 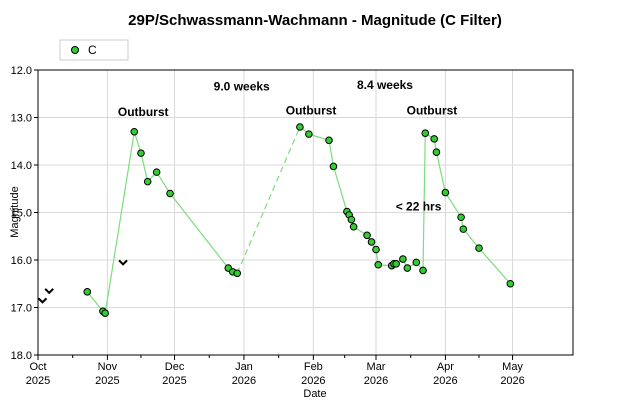 I want to click on y-axis-label: Magnitude, so click(x=15, y=211).